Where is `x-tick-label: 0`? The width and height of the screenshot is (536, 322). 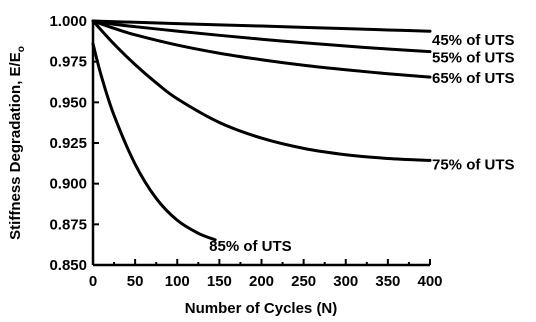
x-tick-label: 0 is located at coordinates (93, 281).